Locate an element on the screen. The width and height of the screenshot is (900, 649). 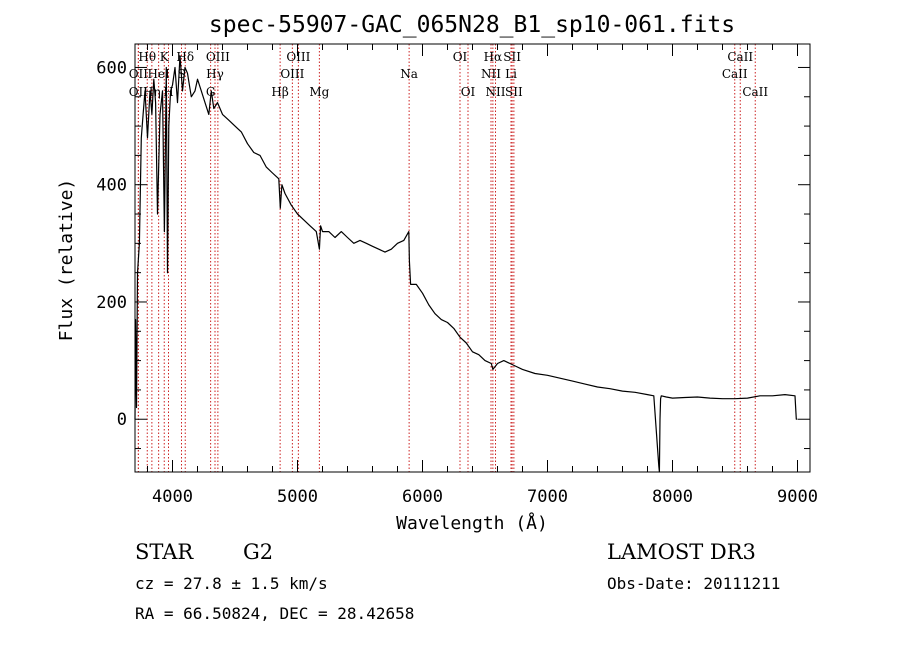
object-subclass: G2 is located at coordinates (258, 552).